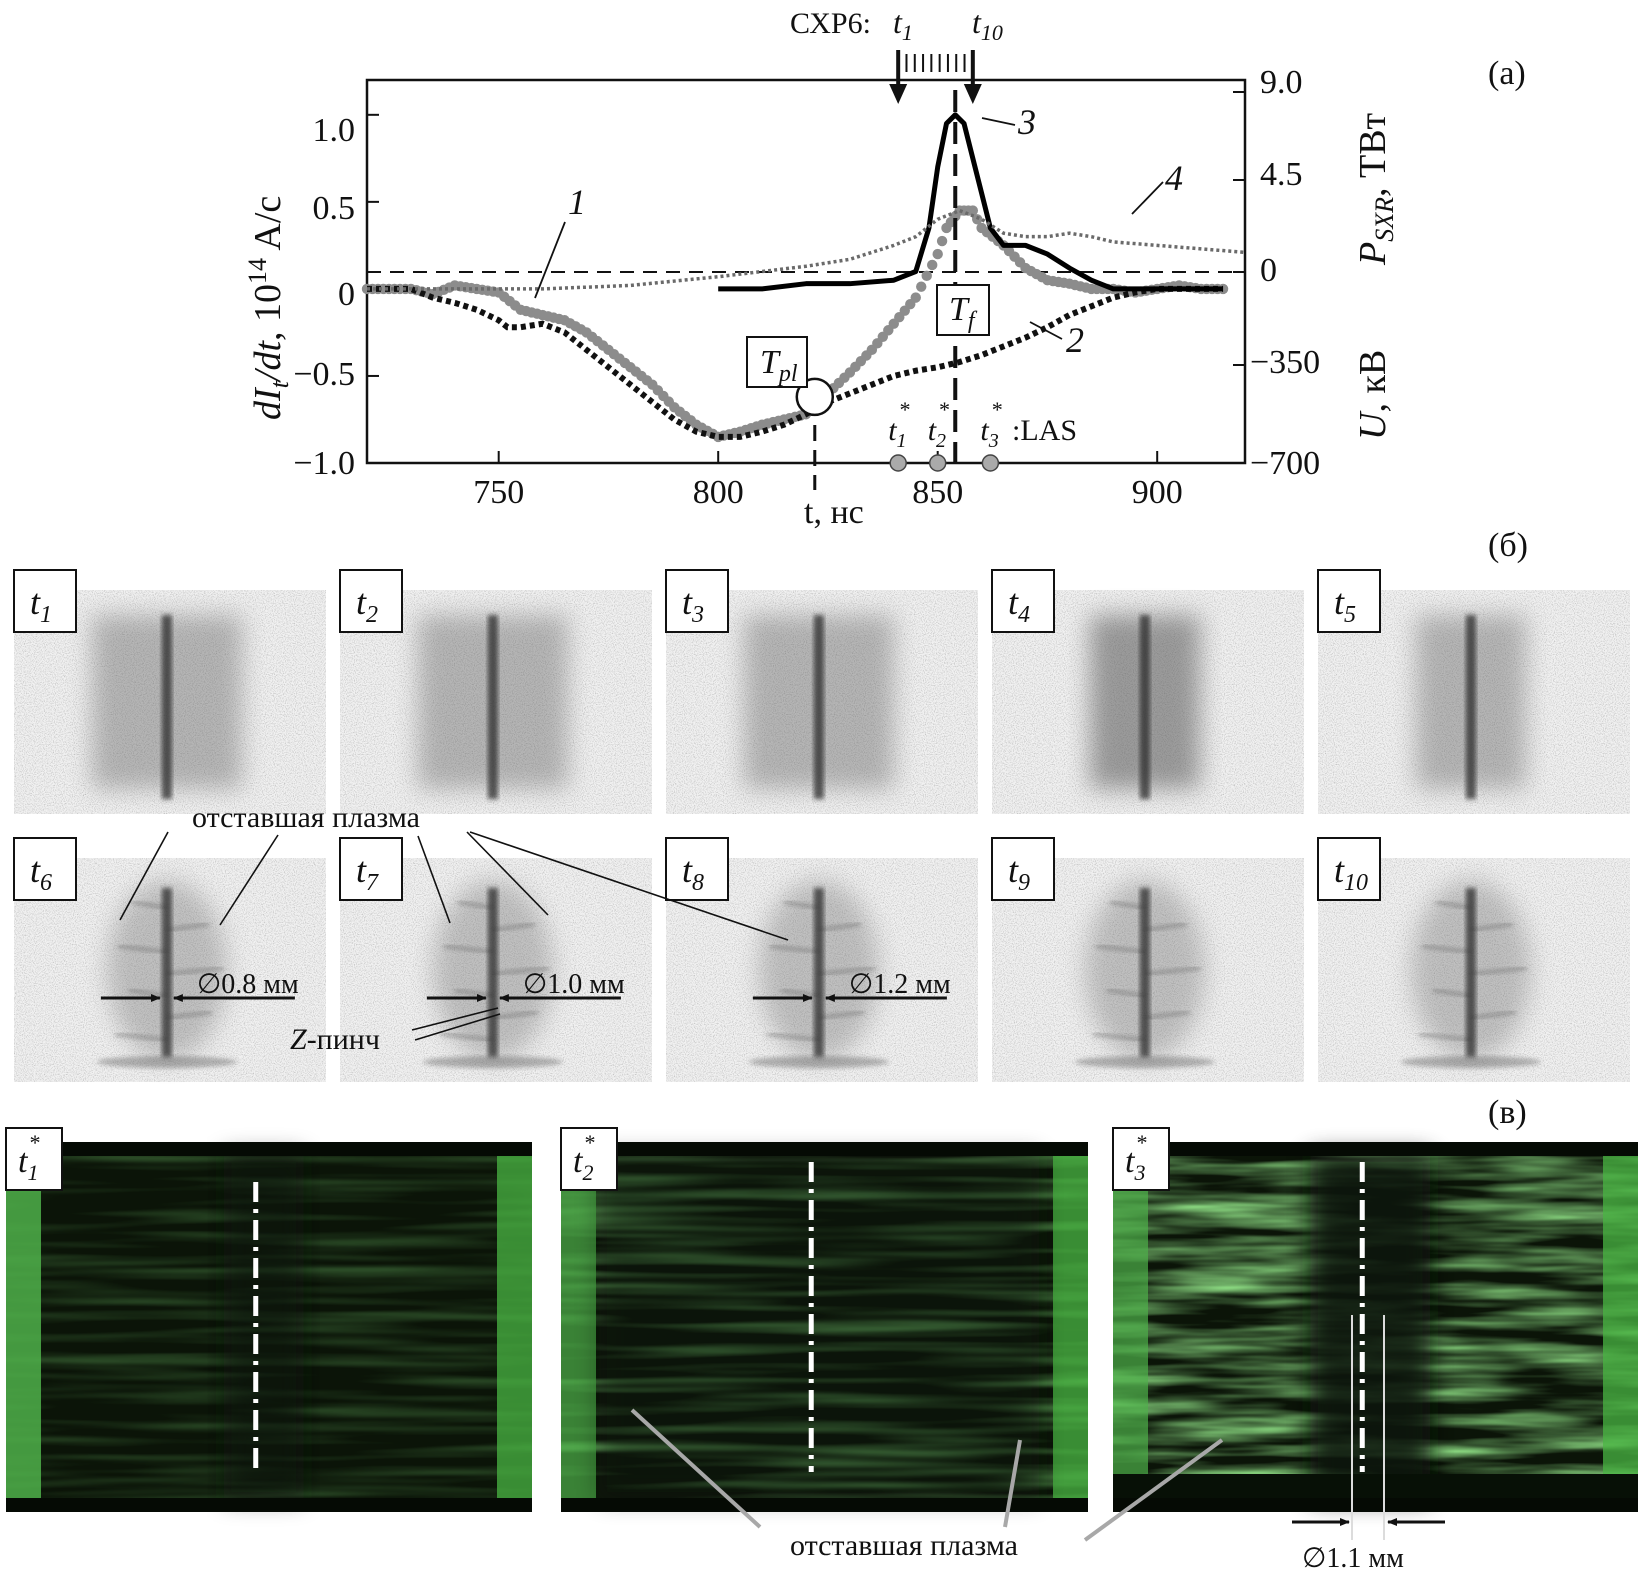 The image size is (1644, 1575). What do you see at coordinates (1351, 873) in the screenshot?
I see `frame-b-label: t10` at bounding box center [1351, 873].